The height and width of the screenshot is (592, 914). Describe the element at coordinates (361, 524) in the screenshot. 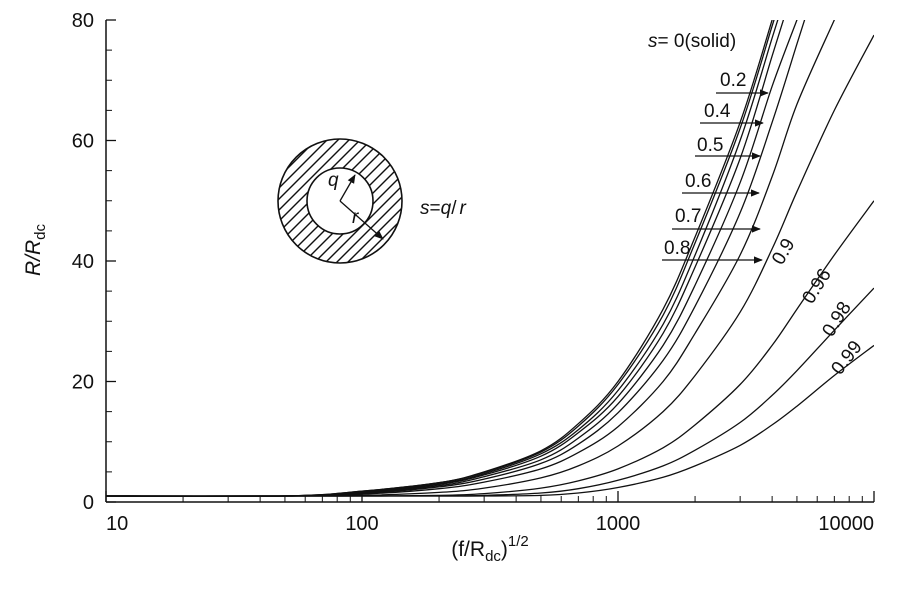

I see `x-tick-label: 100` at that location.